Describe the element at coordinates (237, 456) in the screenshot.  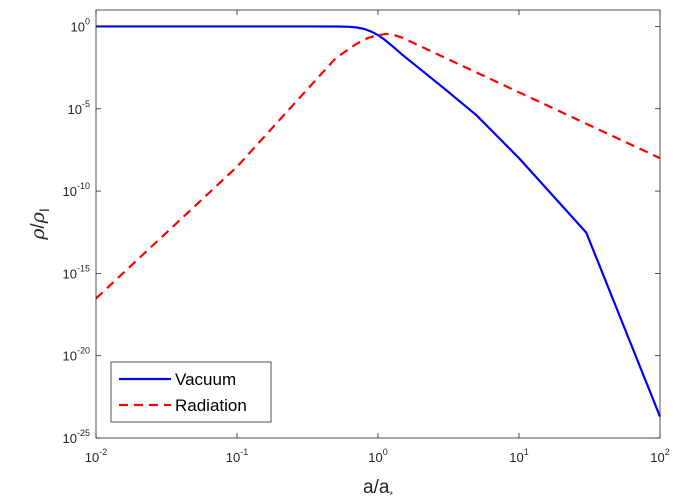
I see `x-tick-label: 10⁻¹` at that location.